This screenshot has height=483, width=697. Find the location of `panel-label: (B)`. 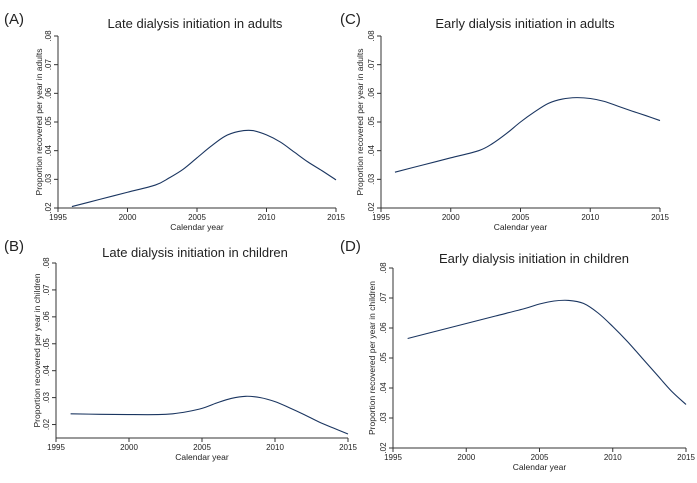

panel-label: (B) is located at coordinates (14, 246).